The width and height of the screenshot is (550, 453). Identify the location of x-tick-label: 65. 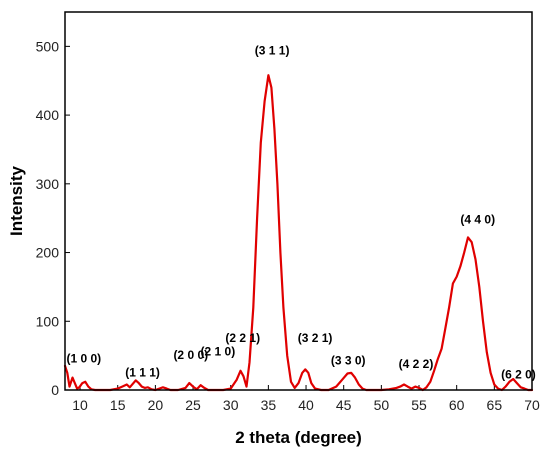
(495, 405).